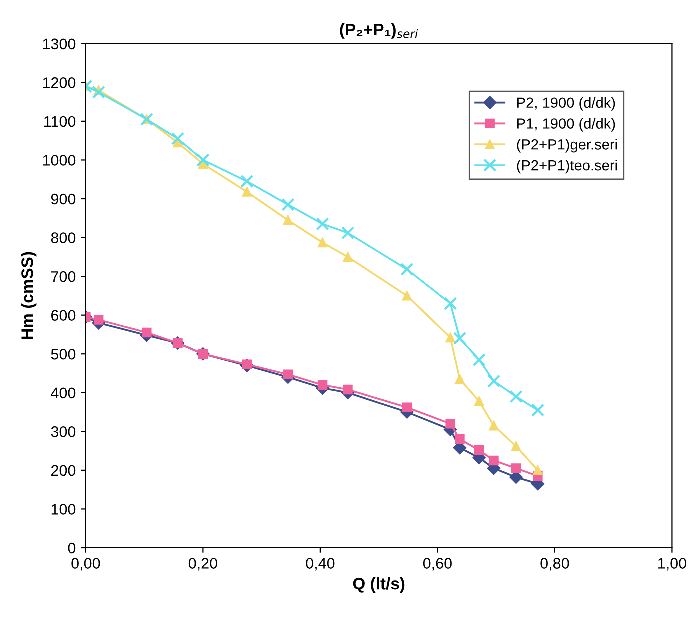 The image size is (693, 627). I want to click on y-axis-title: Hm (cmSS), so click(29, 296).